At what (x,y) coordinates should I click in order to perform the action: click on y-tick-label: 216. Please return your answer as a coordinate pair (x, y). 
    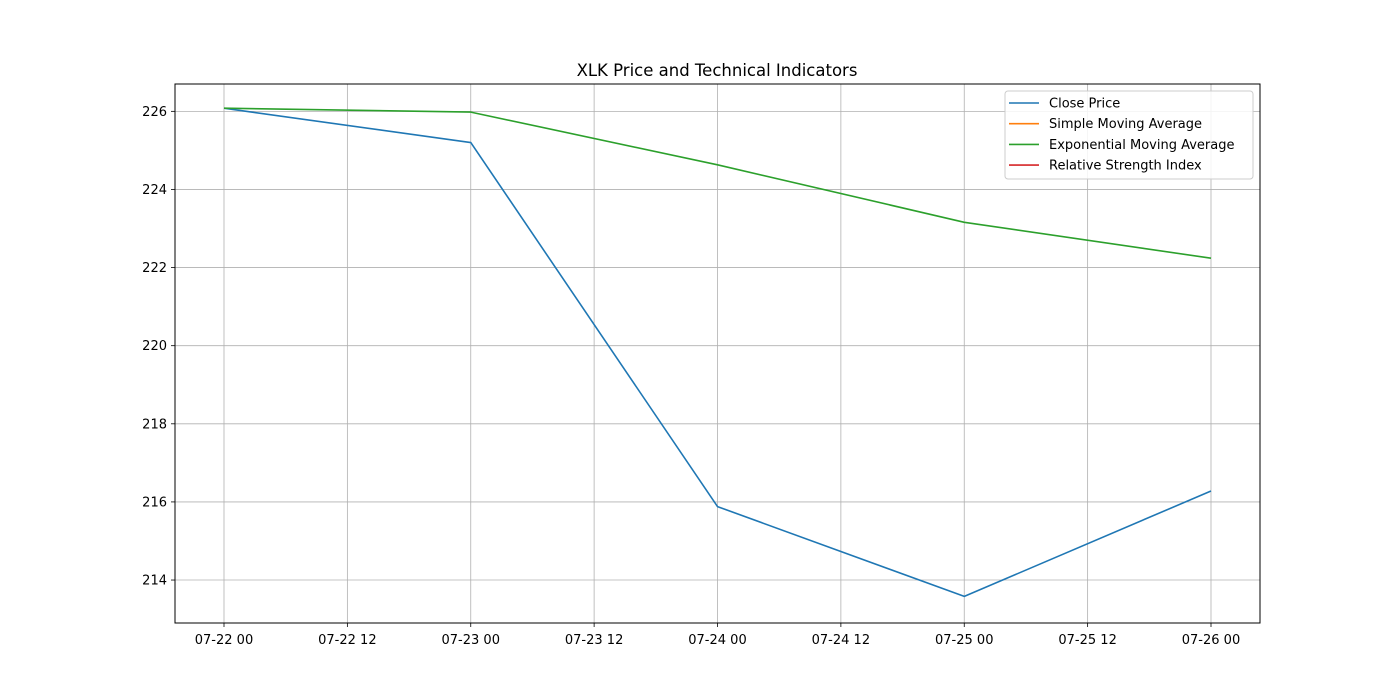
    Looking at the image, I should click on (154, 502).